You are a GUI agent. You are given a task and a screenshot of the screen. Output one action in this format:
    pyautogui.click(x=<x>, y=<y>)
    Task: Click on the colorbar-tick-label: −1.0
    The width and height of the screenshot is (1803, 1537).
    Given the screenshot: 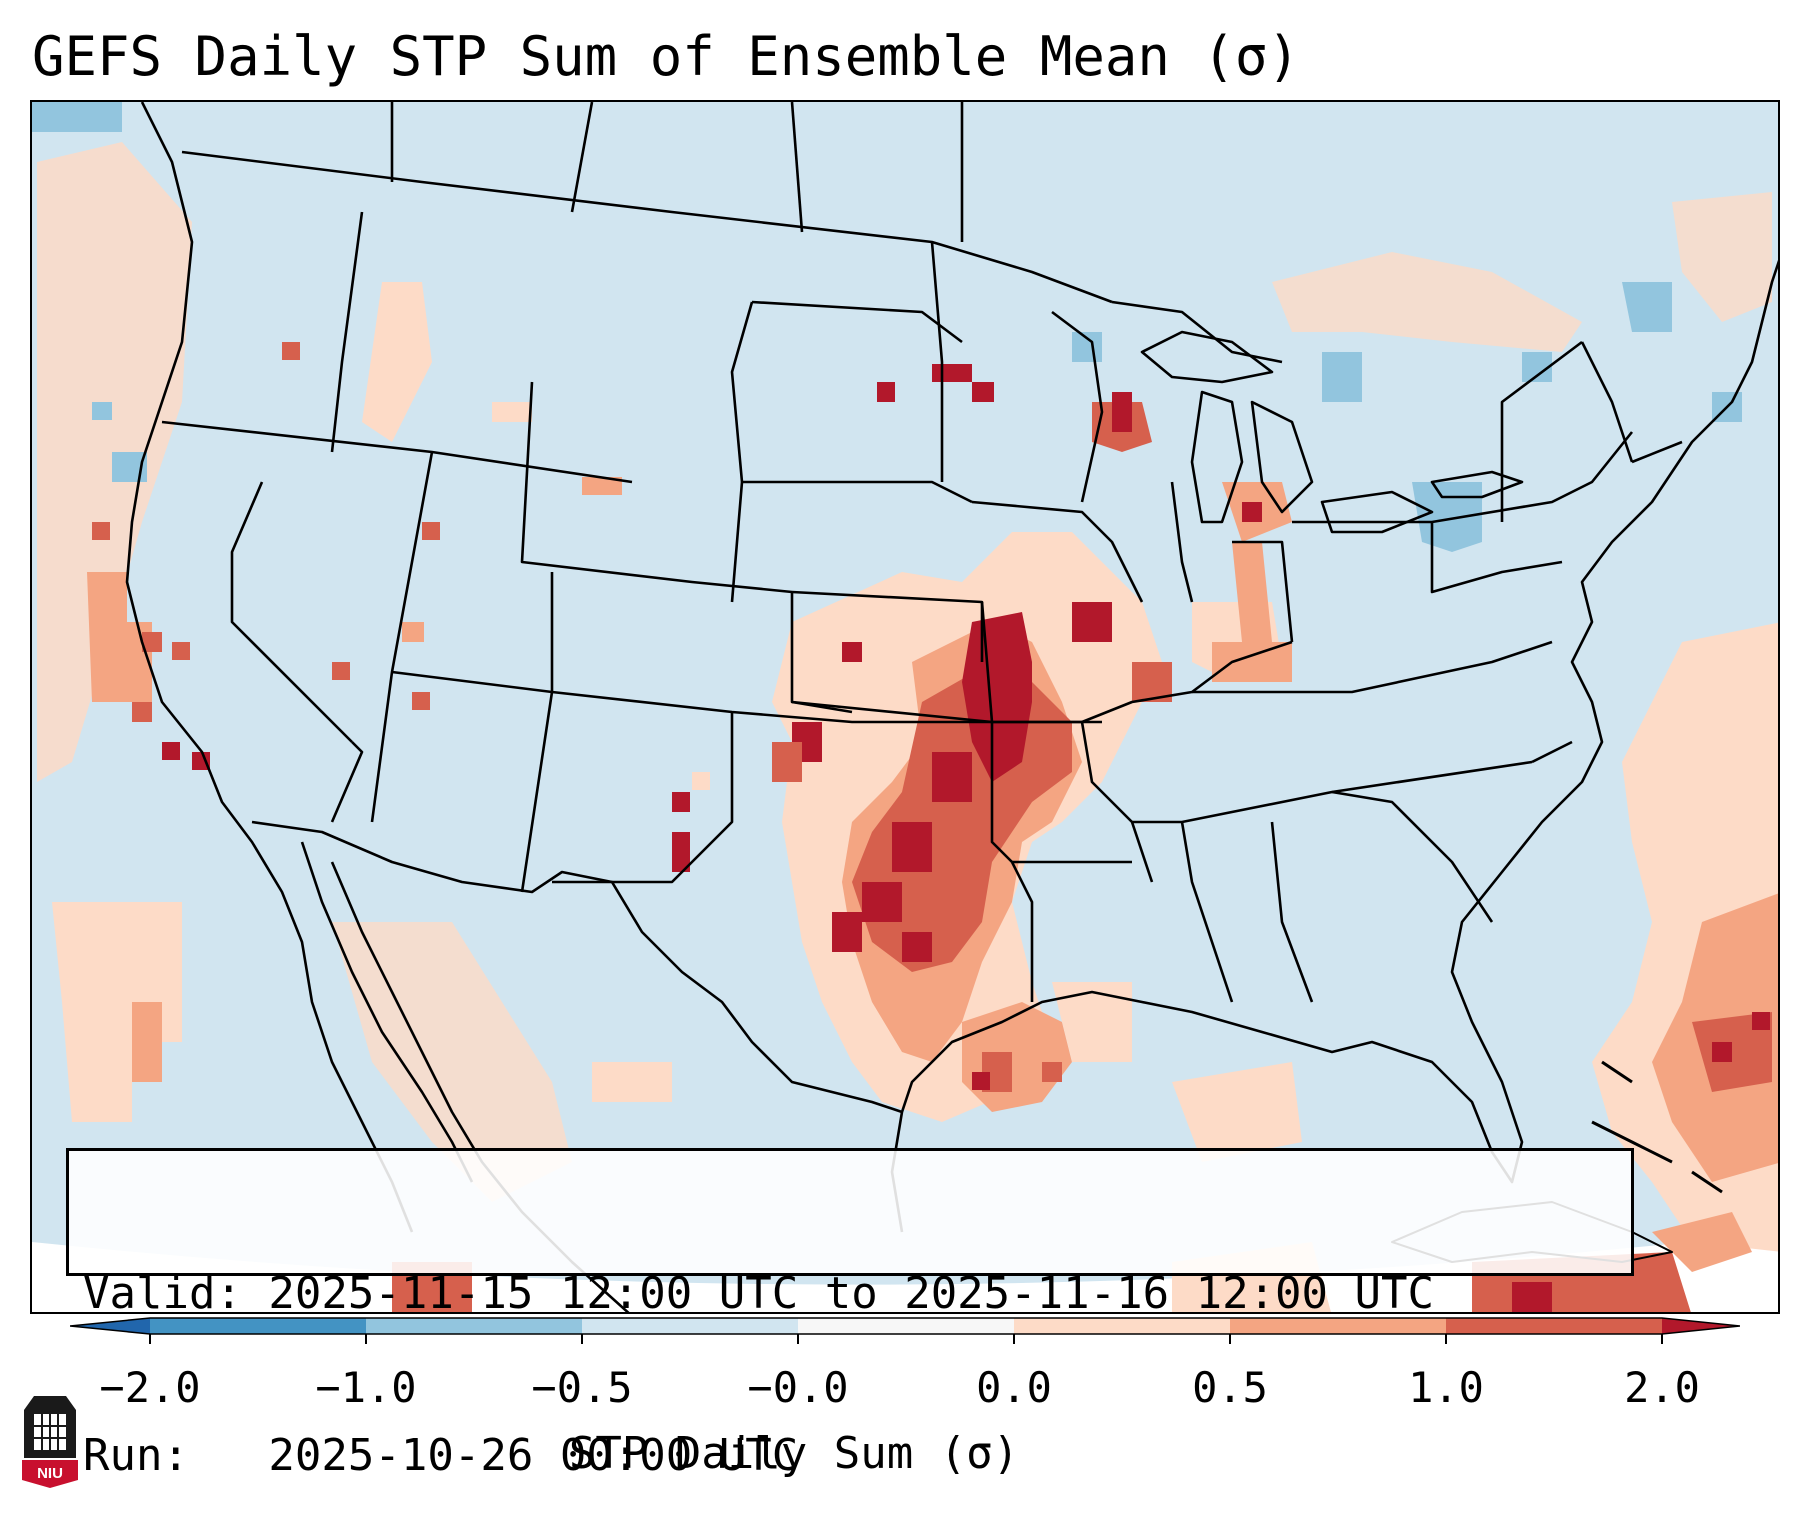 What is the action you would take?
    pyautogui.click(x=366, y=1387)
    